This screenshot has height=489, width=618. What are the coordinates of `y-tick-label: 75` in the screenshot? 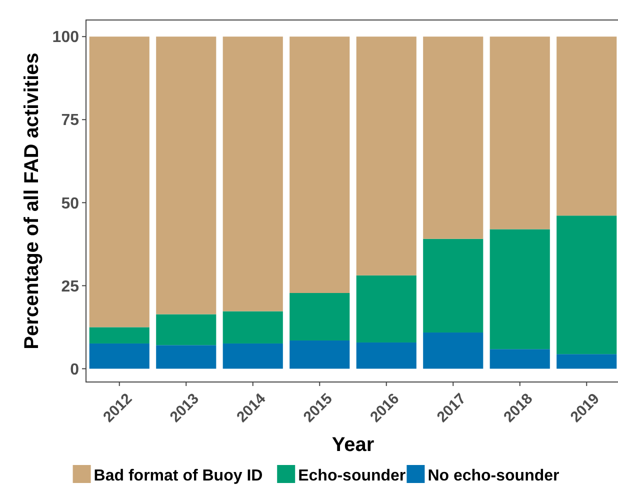 It's located at (70, 121).